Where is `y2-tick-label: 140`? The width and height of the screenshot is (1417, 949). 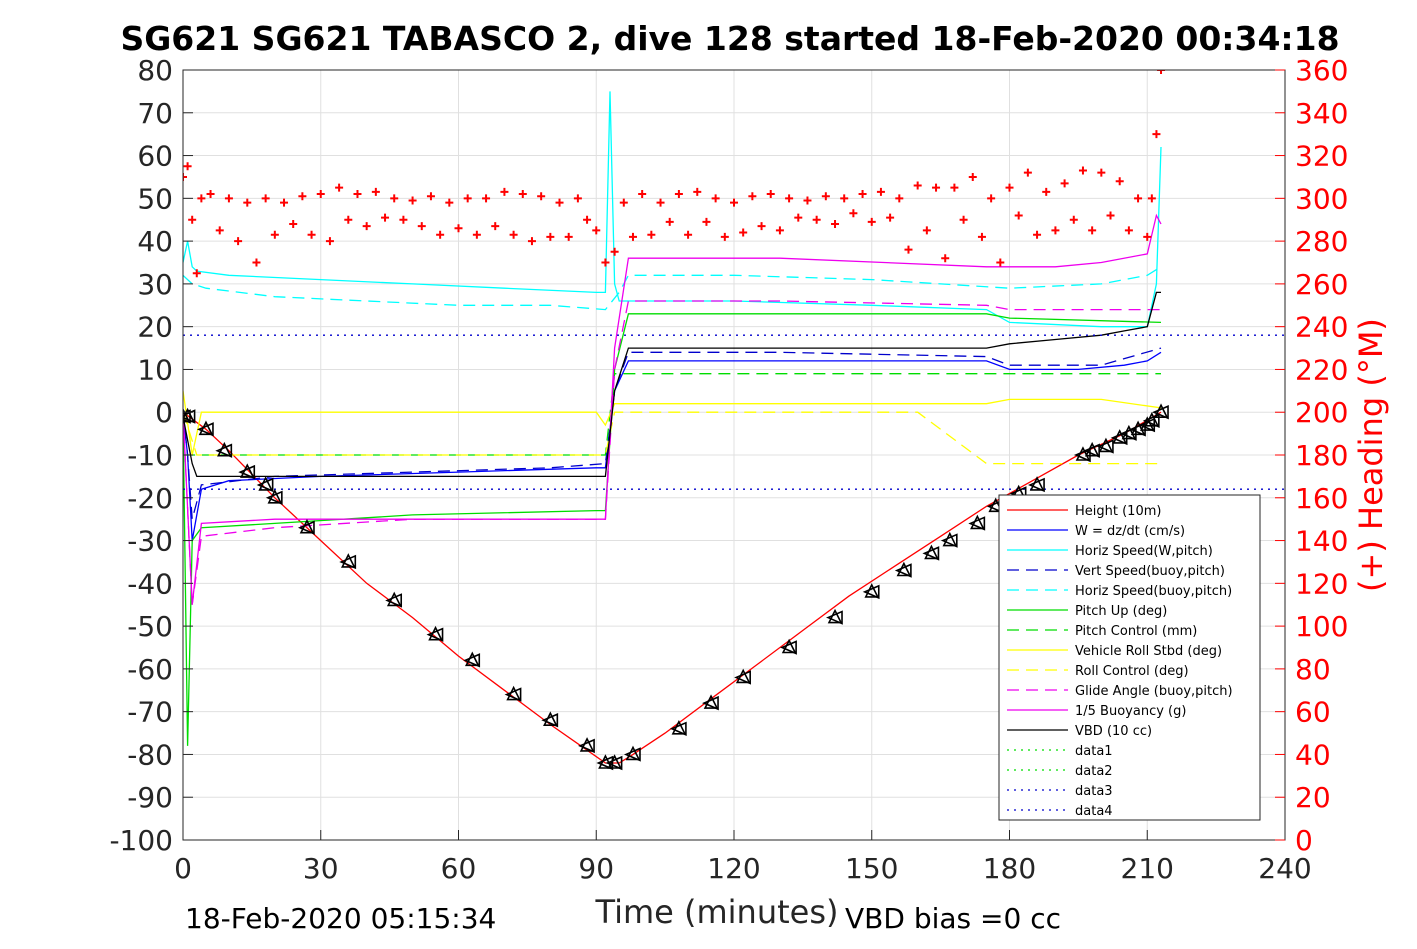
y2-tick-label: 140 is located at coordinates (1321, 541).